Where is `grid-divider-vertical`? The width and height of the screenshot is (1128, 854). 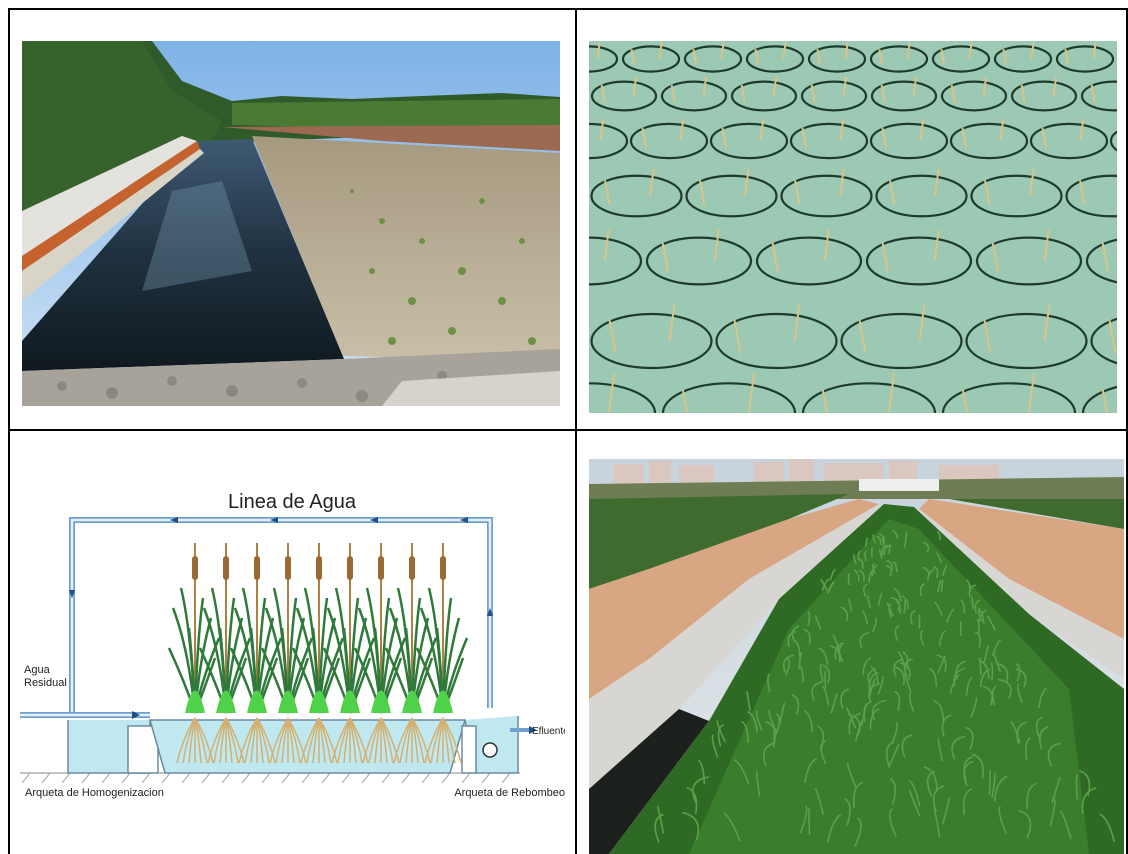 grid-divider-vertical is located at coordinates (576, 431).